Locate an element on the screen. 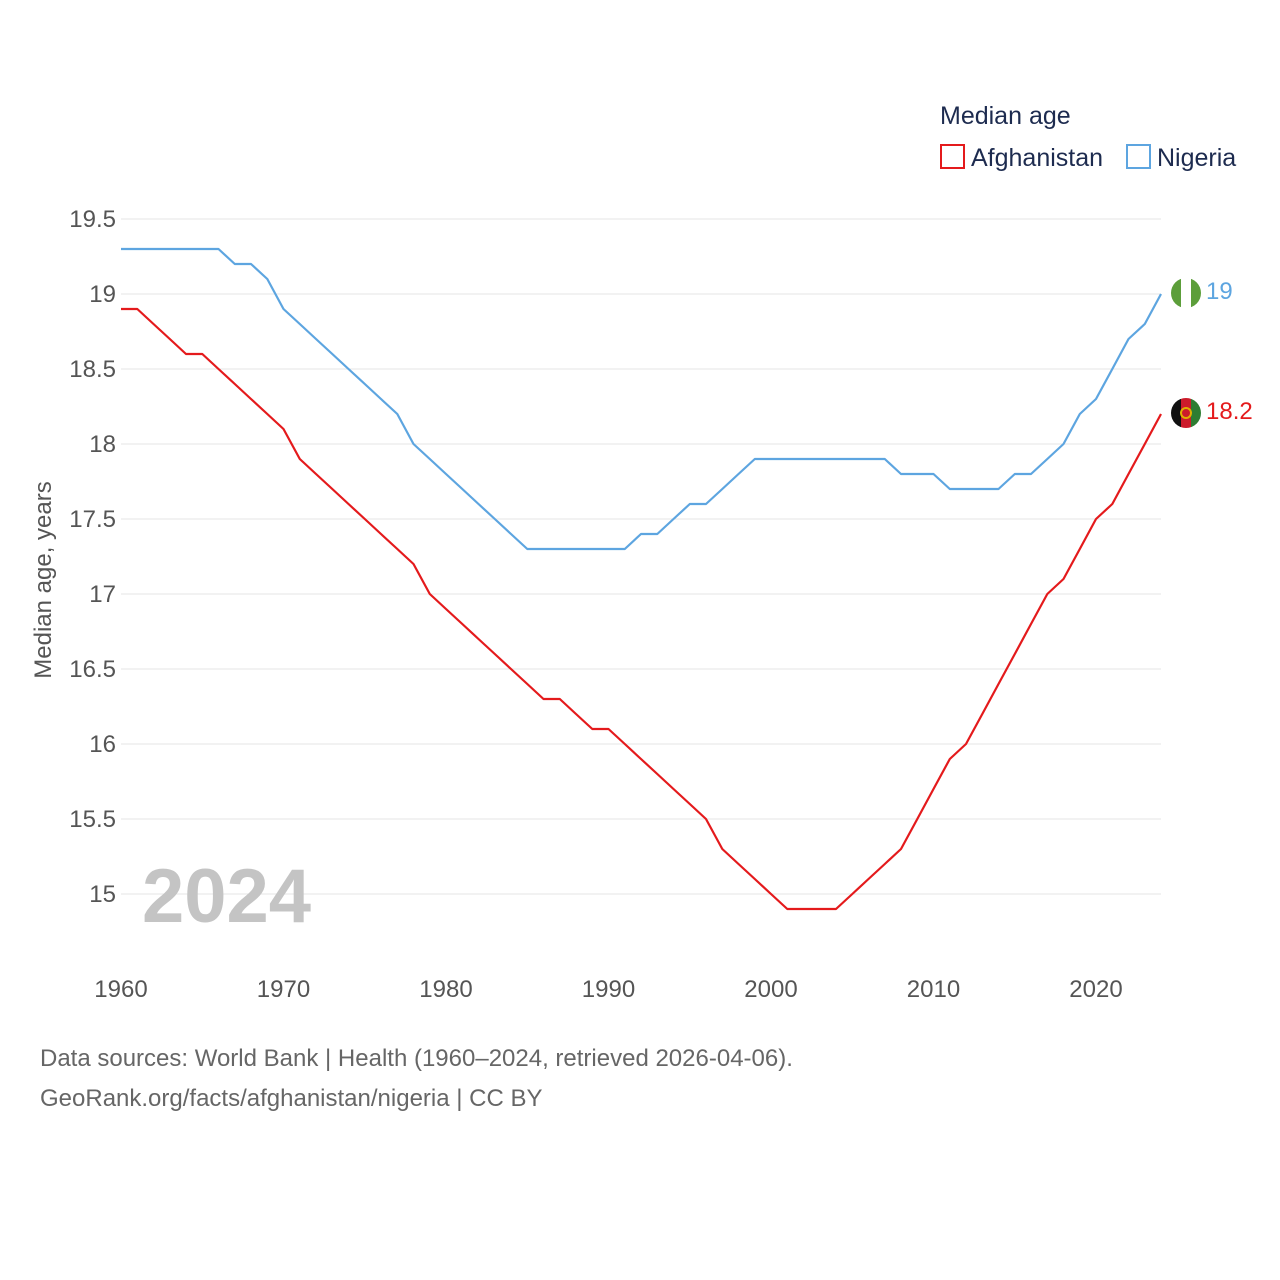 The height and width of the screenshot is (1280, 1280). x-axis-ticks: 1960 1970 1980 1990 2000 2010 2020 is located at coordinates (608, 989).